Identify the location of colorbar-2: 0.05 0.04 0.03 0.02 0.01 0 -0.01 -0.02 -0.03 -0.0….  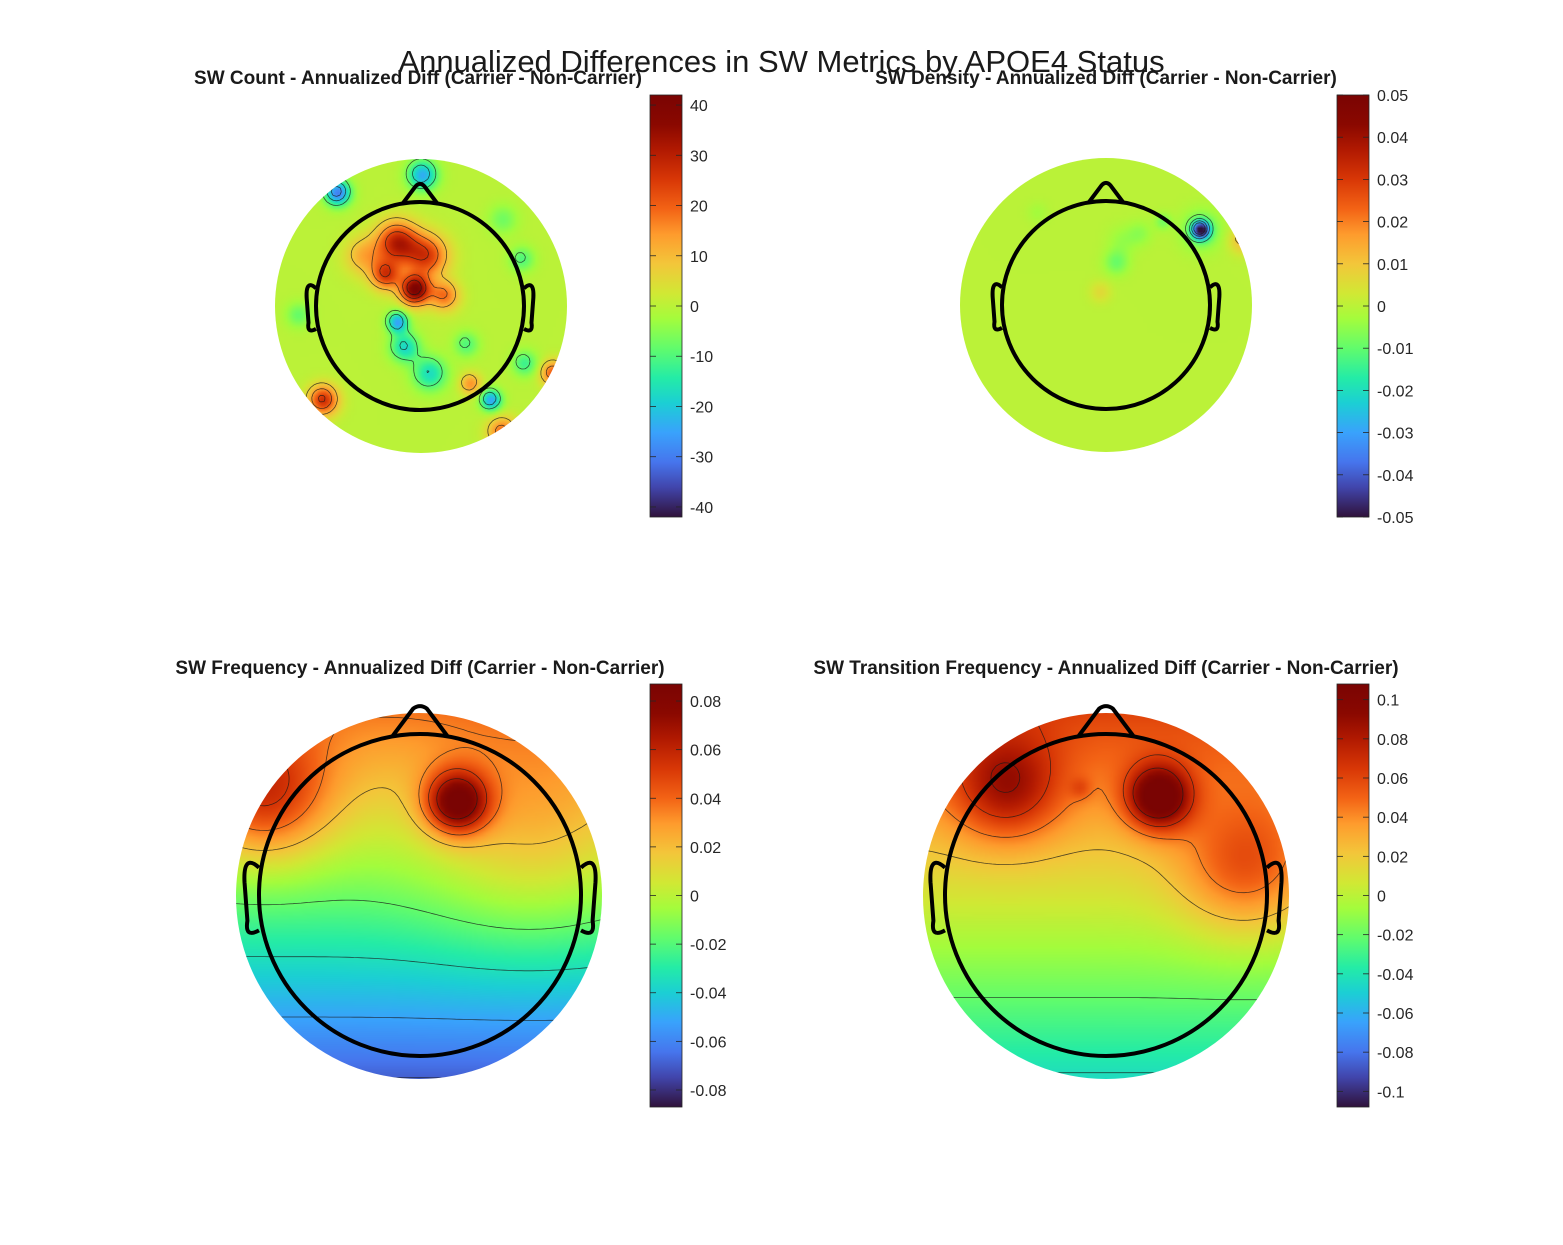
(1375, 307).